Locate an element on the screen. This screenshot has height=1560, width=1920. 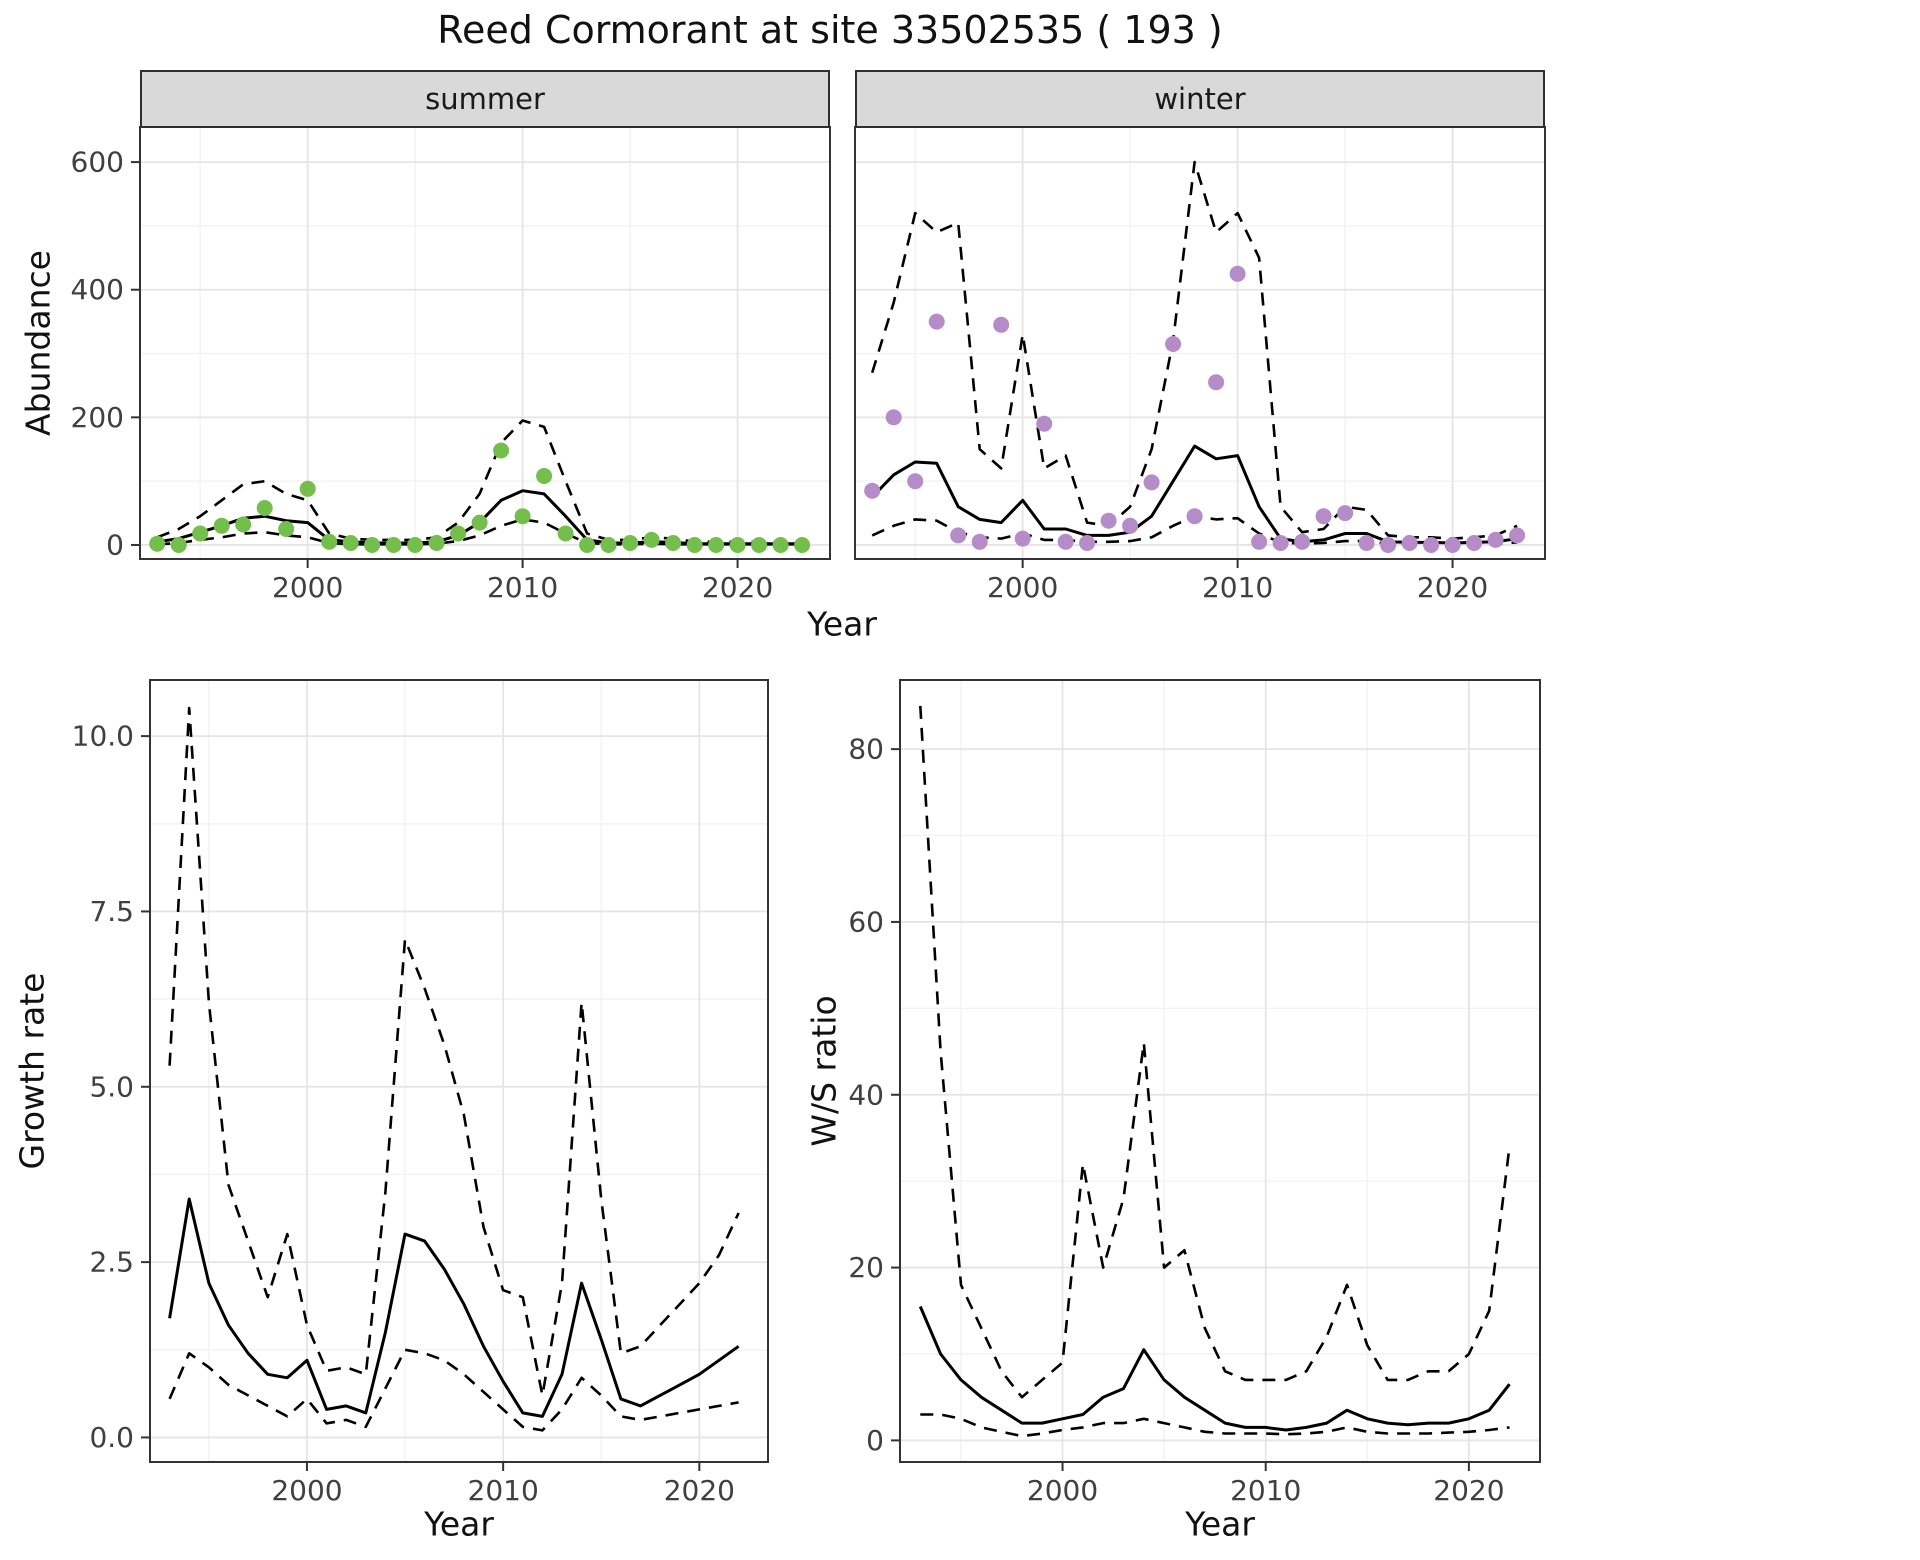
ws-ratio-upper-ci-line is located at coordinates (1215, 1052).